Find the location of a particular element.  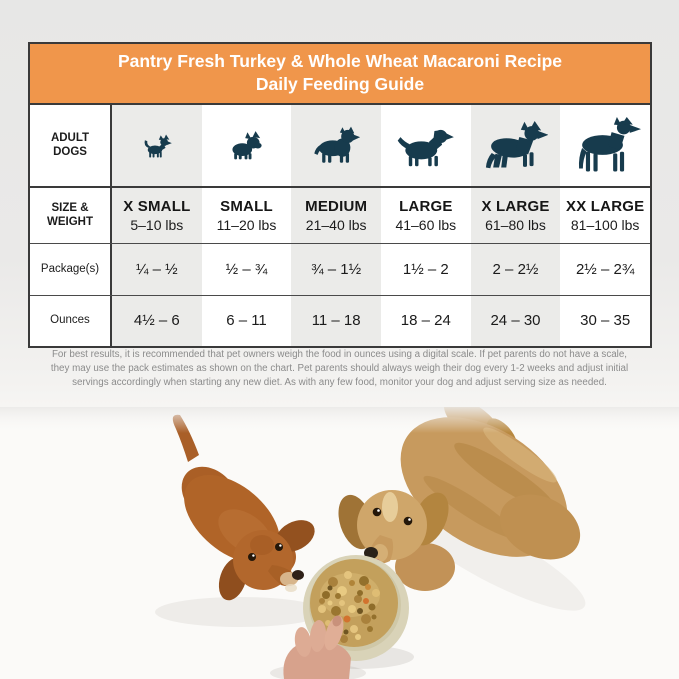

cell-small-icon is located at coordinates (247, 145).